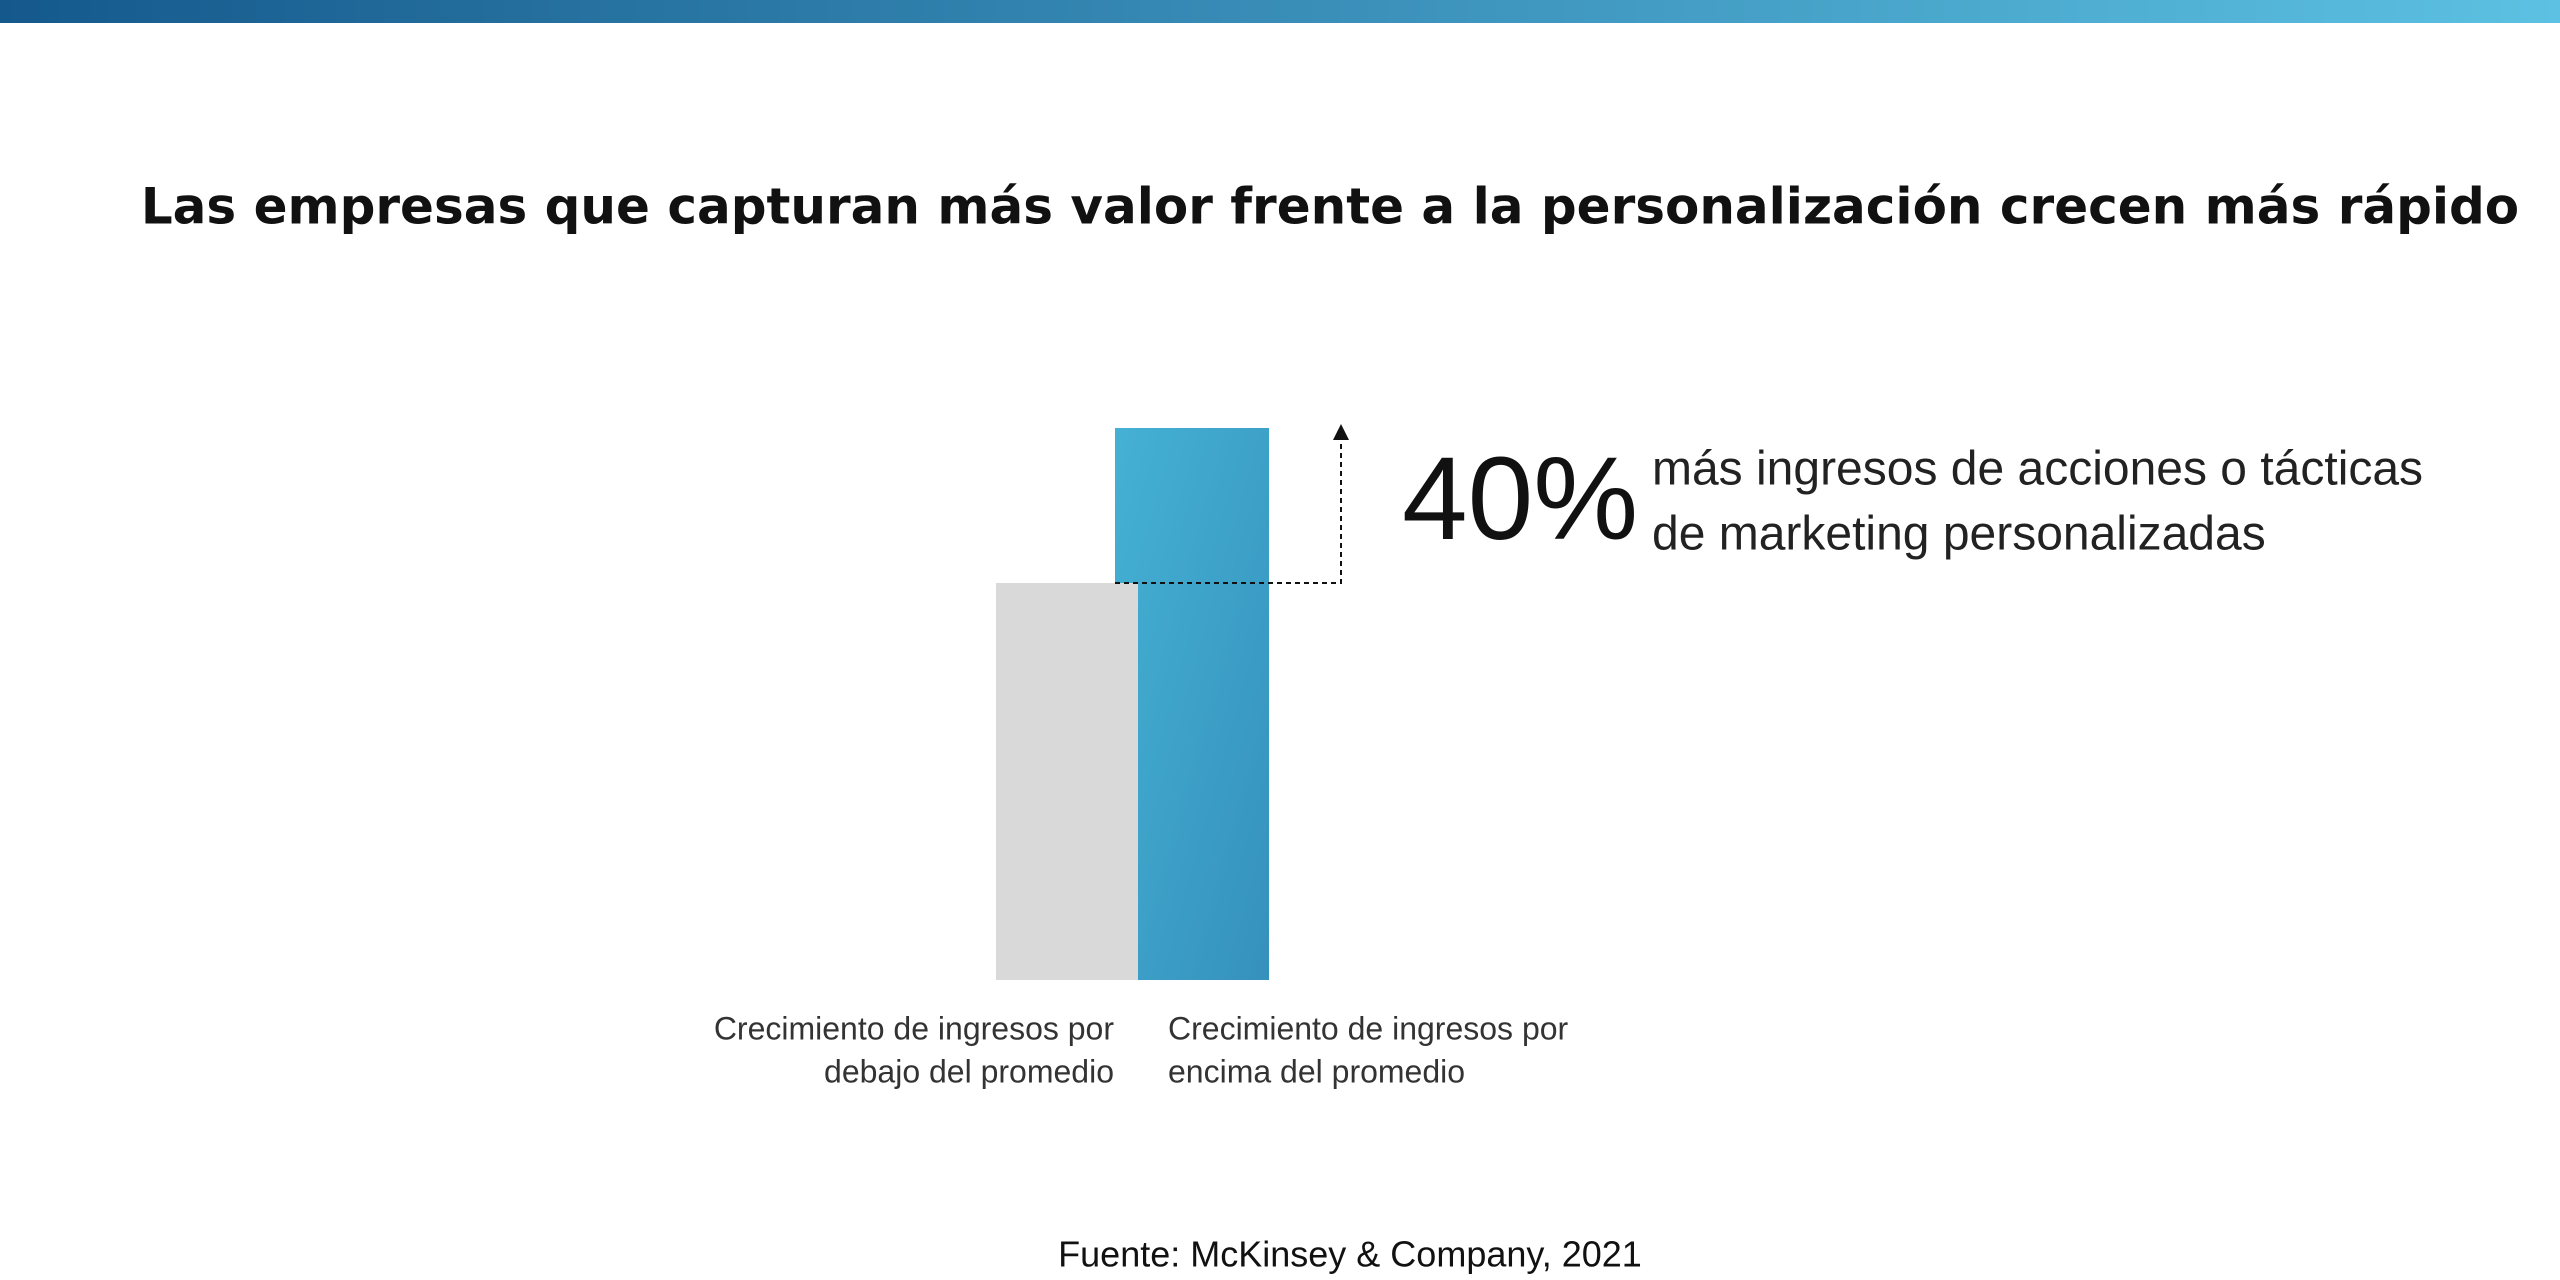 This screenshot has width=2560, height=1280. What do you see at coordinates (1959, 534) in the screenshot?
I see `annotation-text: de marketing personalizadas` at bounding box center [1959, 534].